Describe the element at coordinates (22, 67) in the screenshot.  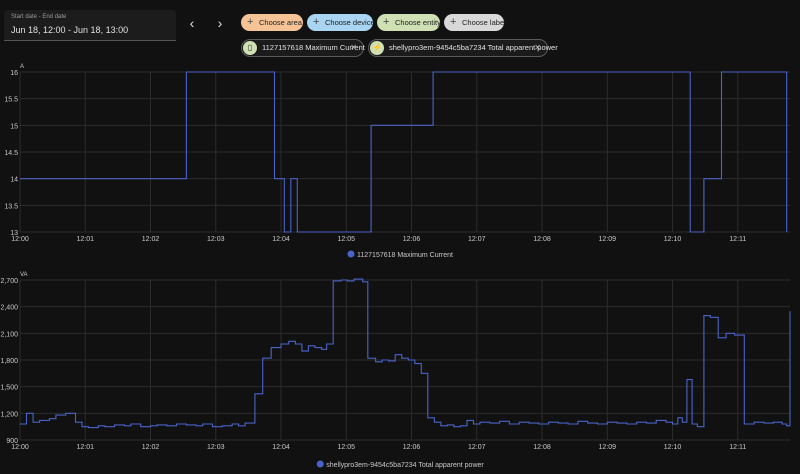
I see `y-axis-unit: A` at that location.